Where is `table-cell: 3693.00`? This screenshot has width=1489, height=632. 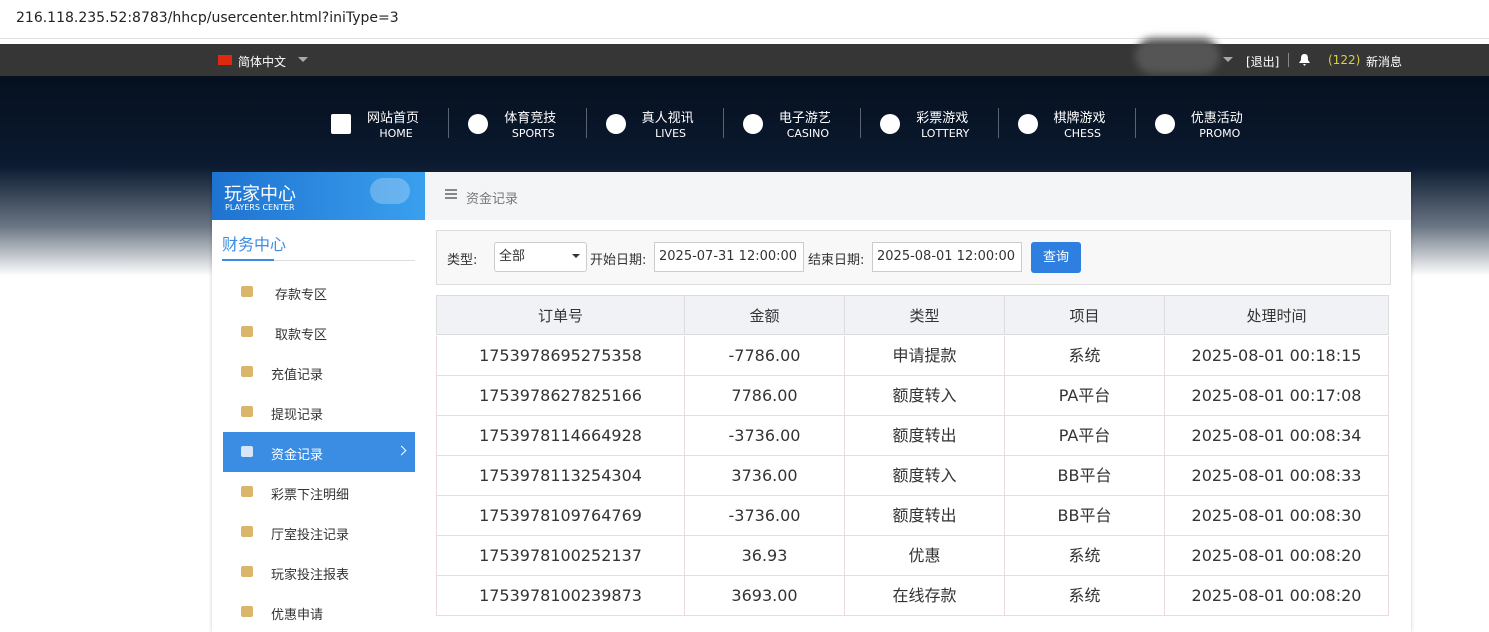 table-cell: 3693.00 is located at coordinates (765, 596).